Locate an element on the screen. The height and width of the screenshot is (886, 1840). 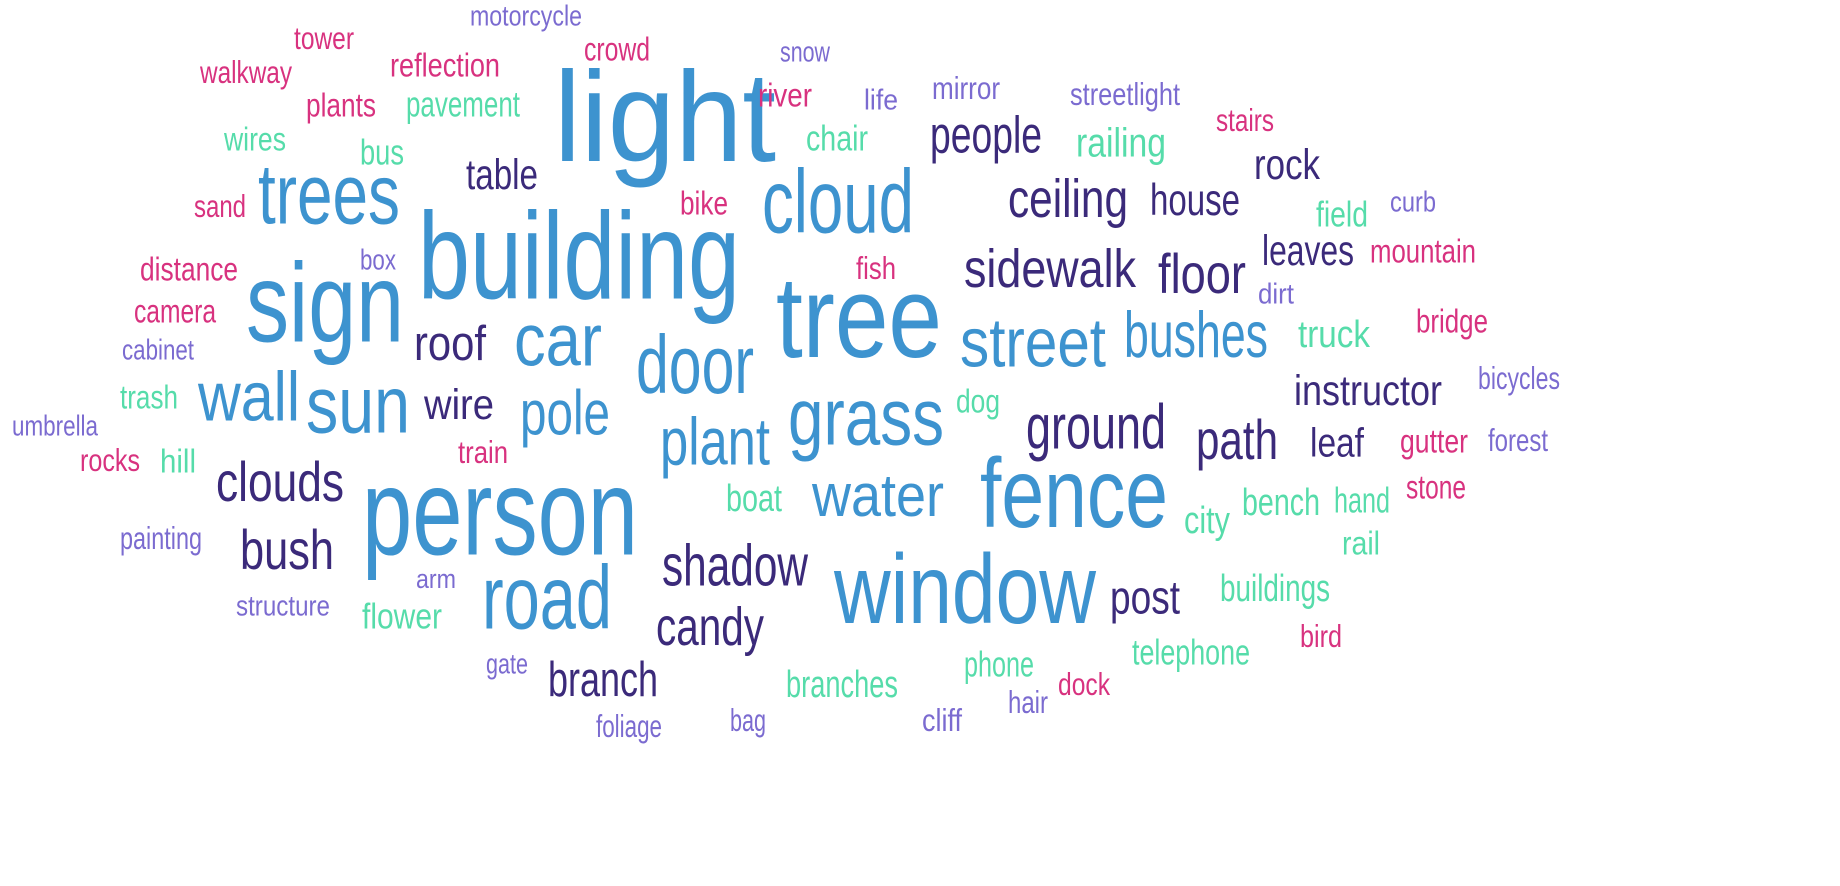
word: window is located at coordinates (965, 588).